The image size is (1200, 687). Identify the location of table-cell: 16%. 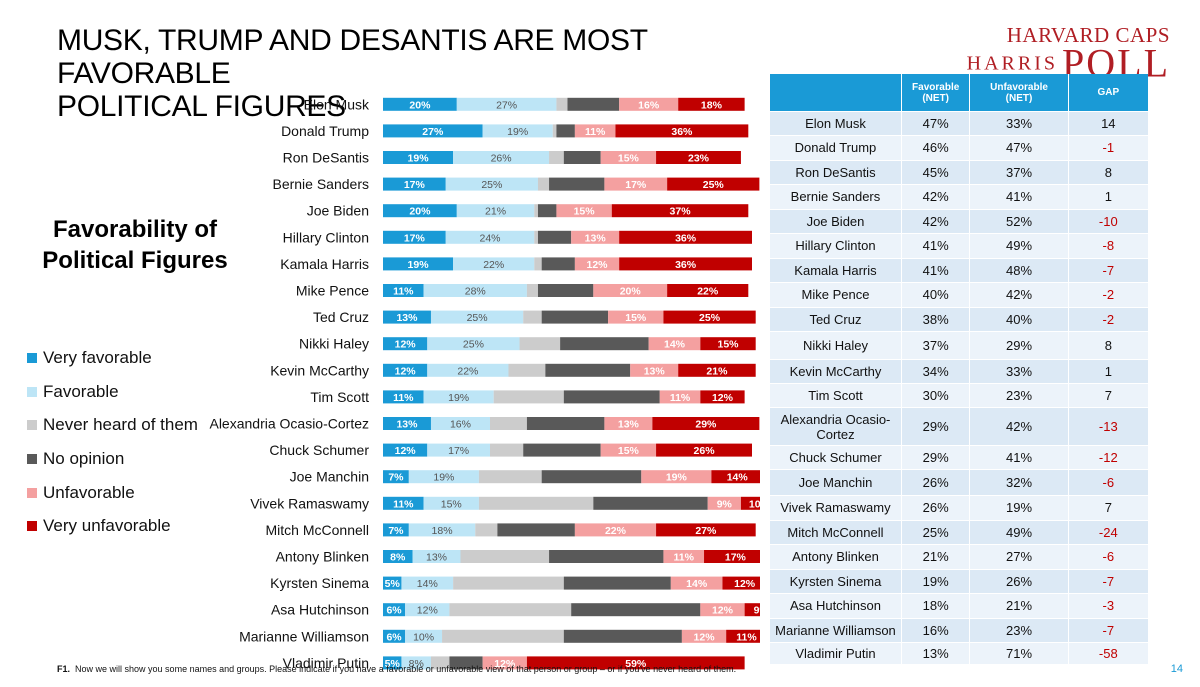
(935, 630).